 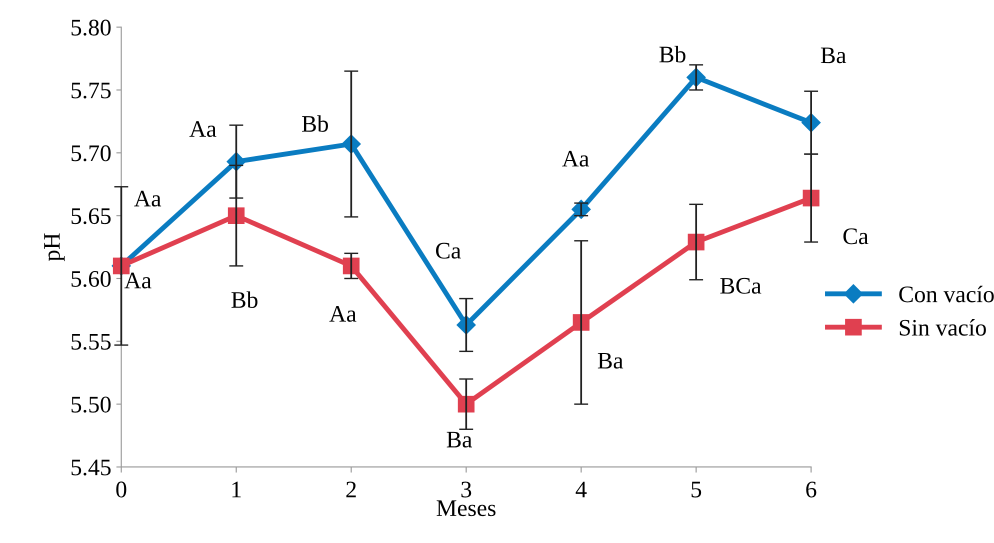 I want to click on y-tick-label: 5.55, so click(x=91, y=342).